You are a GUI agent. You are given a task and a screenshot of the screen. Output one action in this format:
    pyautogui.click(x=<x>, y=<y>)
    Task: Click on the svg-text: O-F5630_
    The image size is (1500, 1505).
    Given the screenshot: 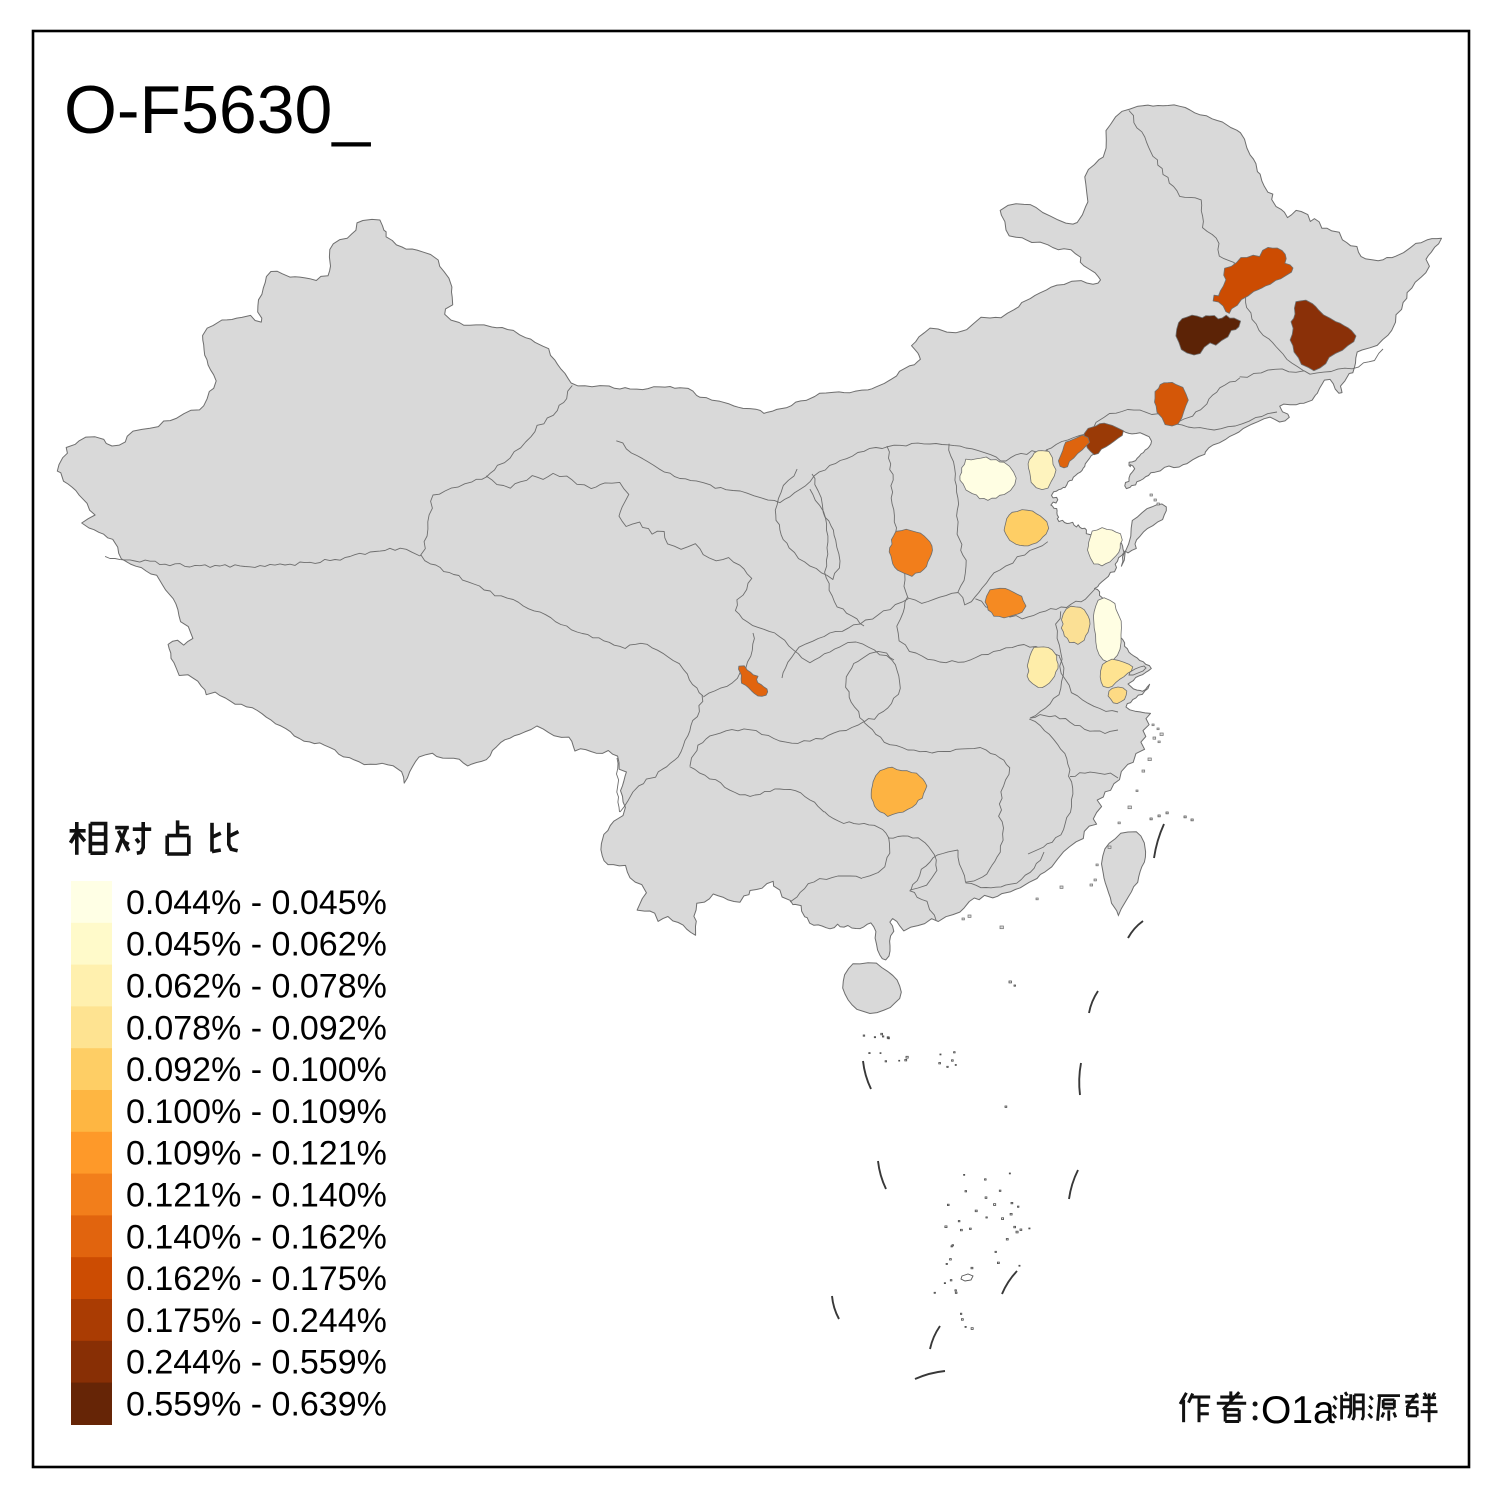 What is the action you would take?
    pyautogui.click(x=217, y=110)
    